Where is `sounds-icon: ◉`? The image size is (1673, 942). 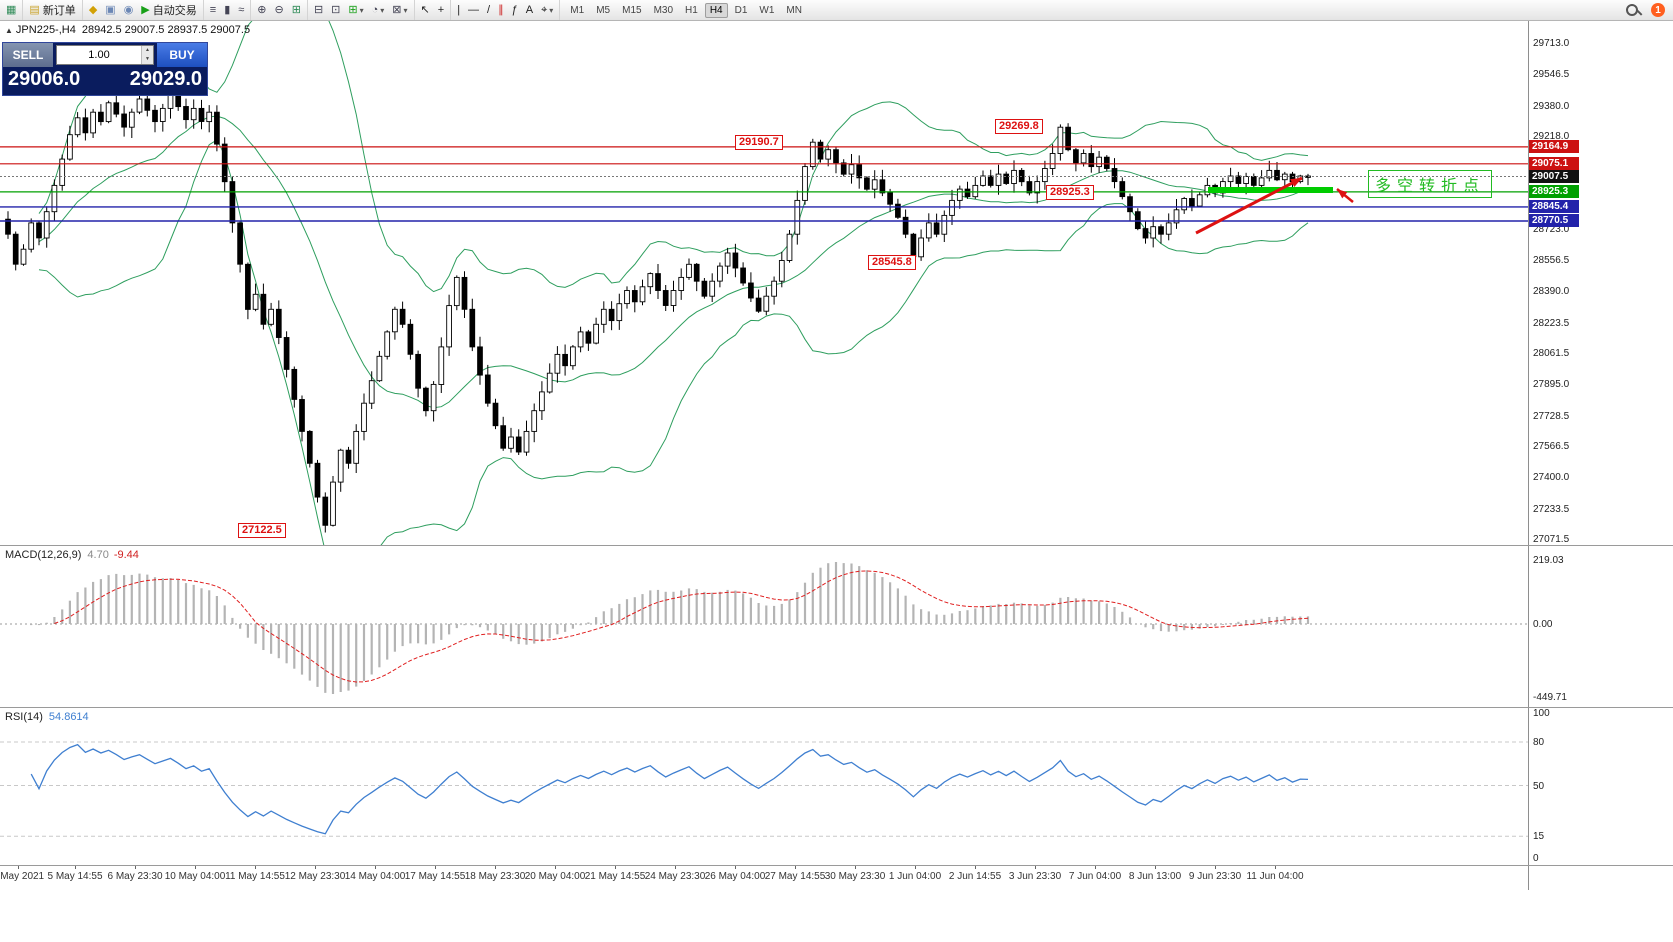
sounds-icon: ◉ is located at coordinates (129, 10).